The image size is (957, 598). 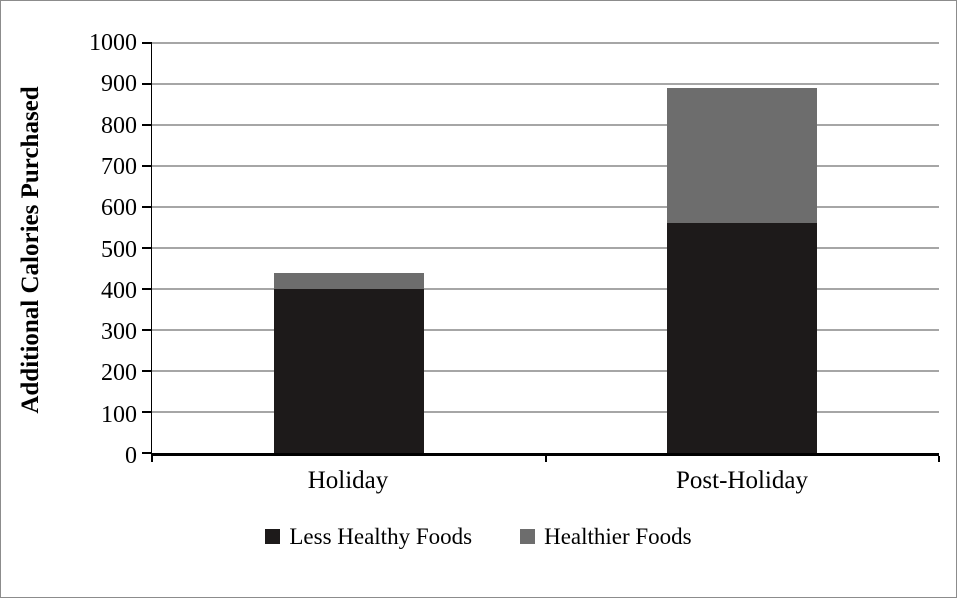 I want to click on y-tick-label: 900, so click(x=119, y=84).